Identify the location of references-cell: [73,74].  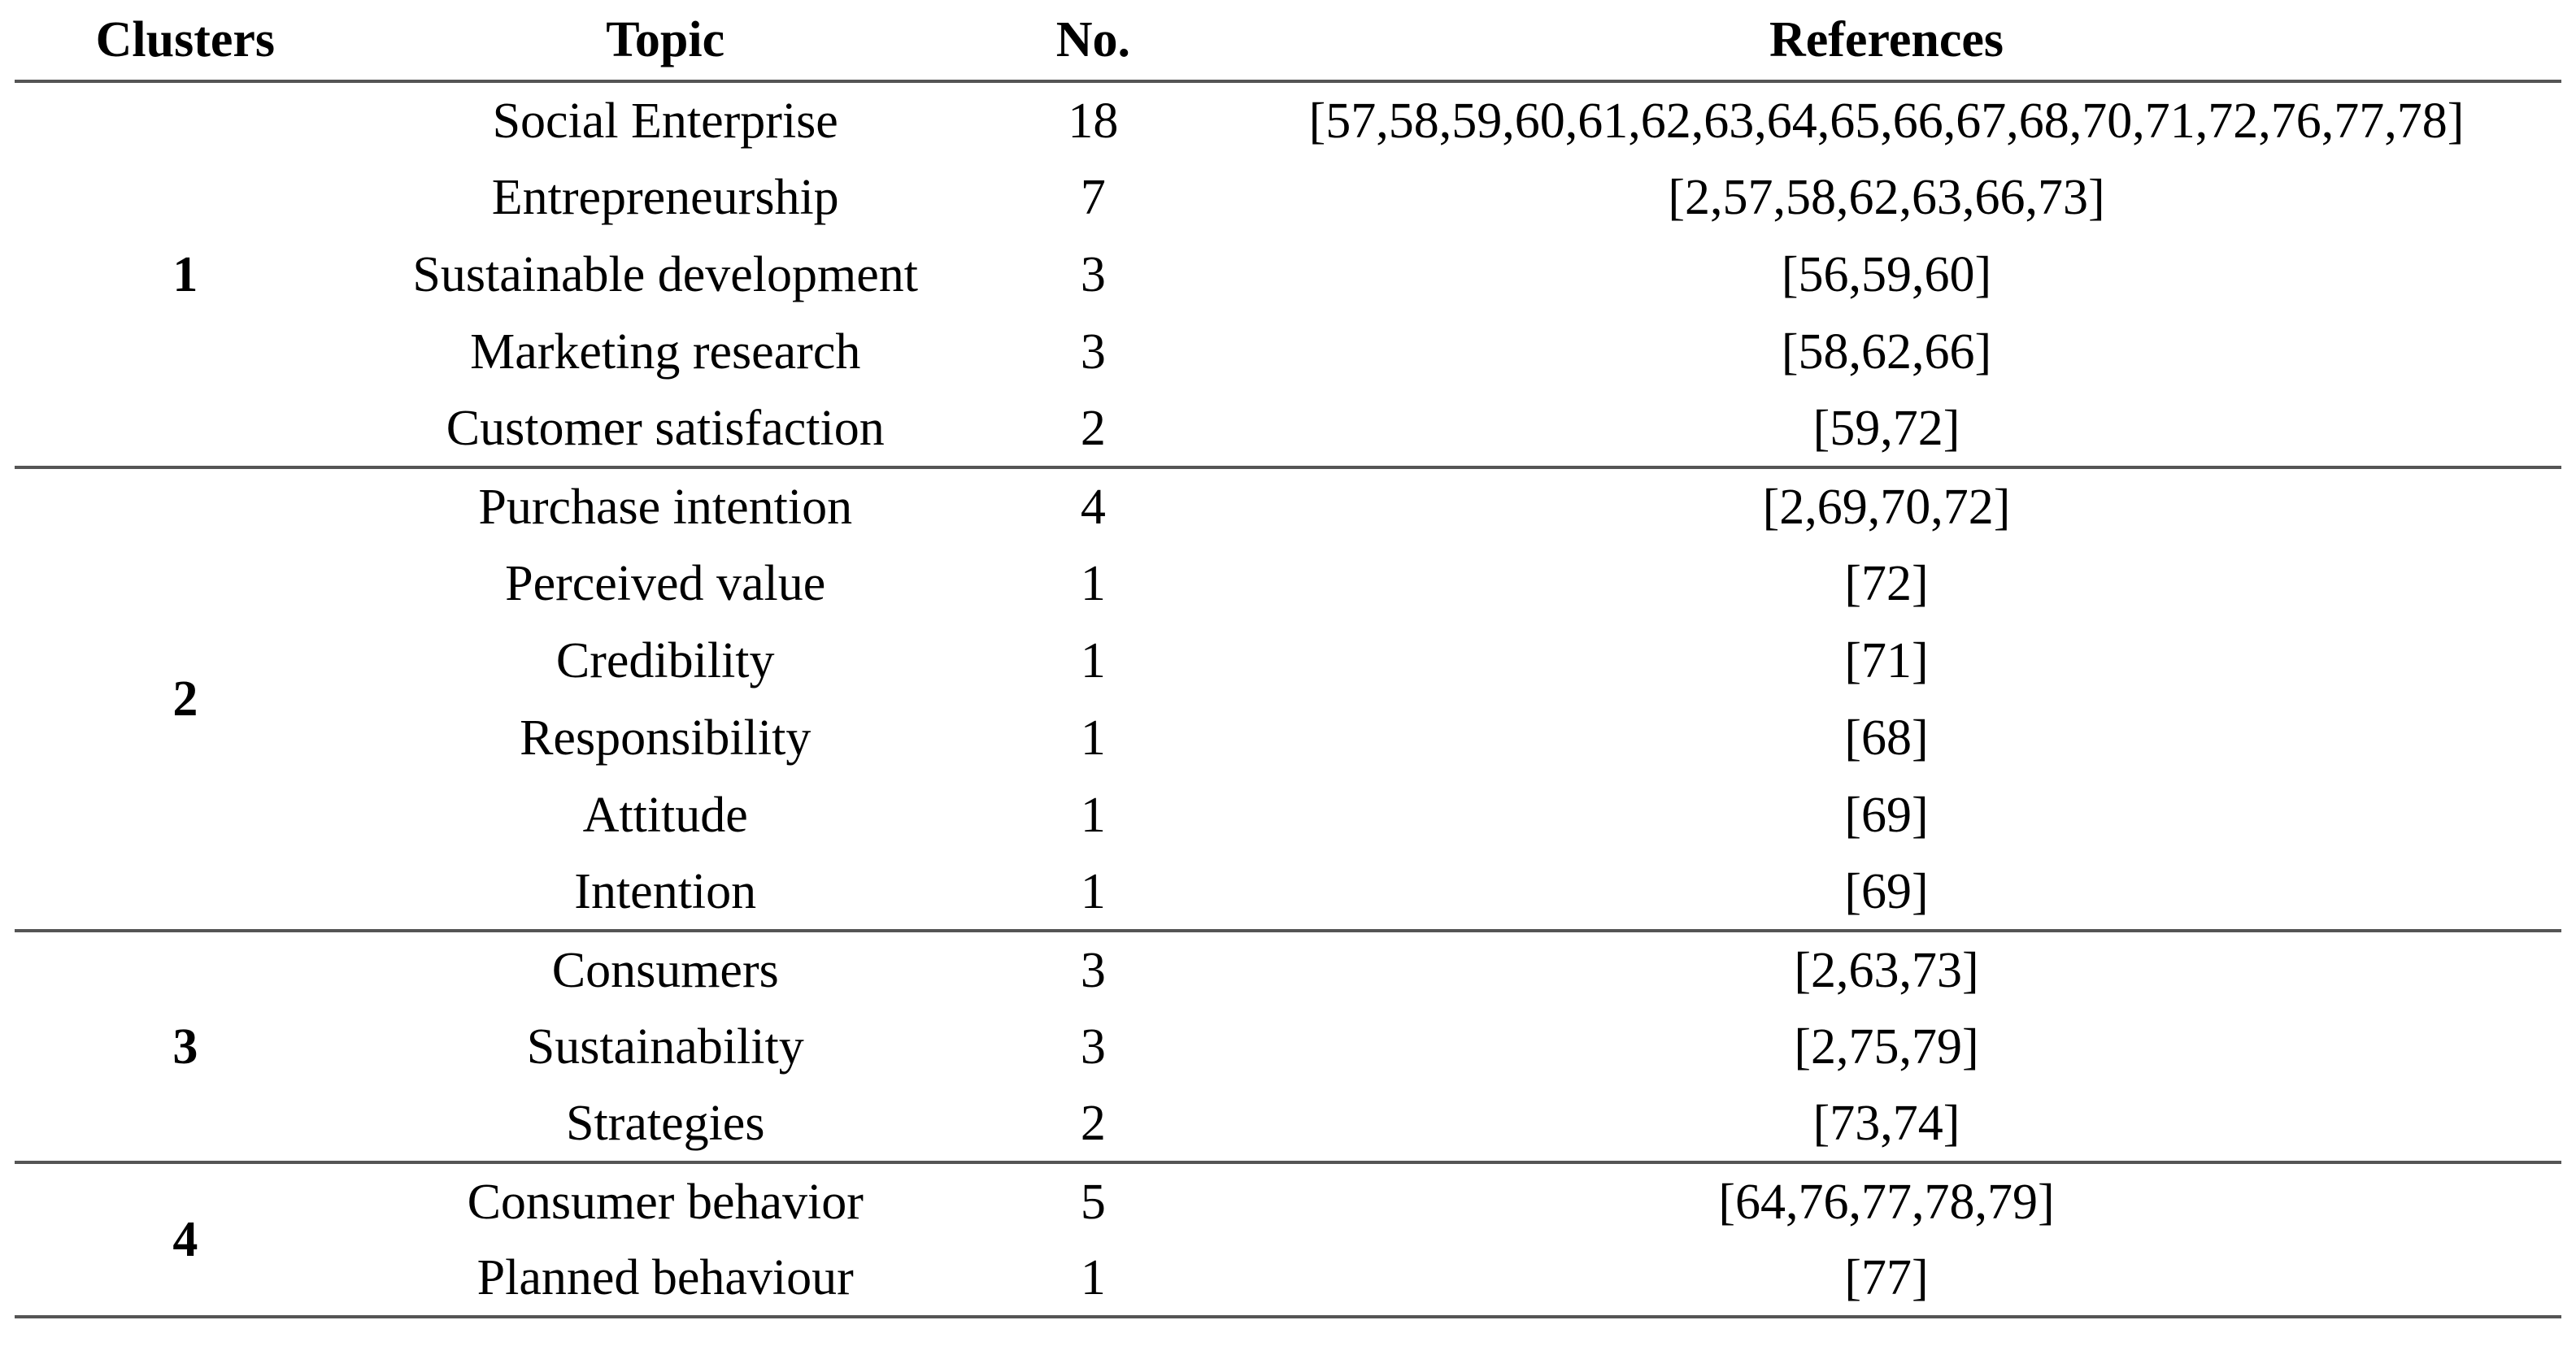
(1886, 1123).